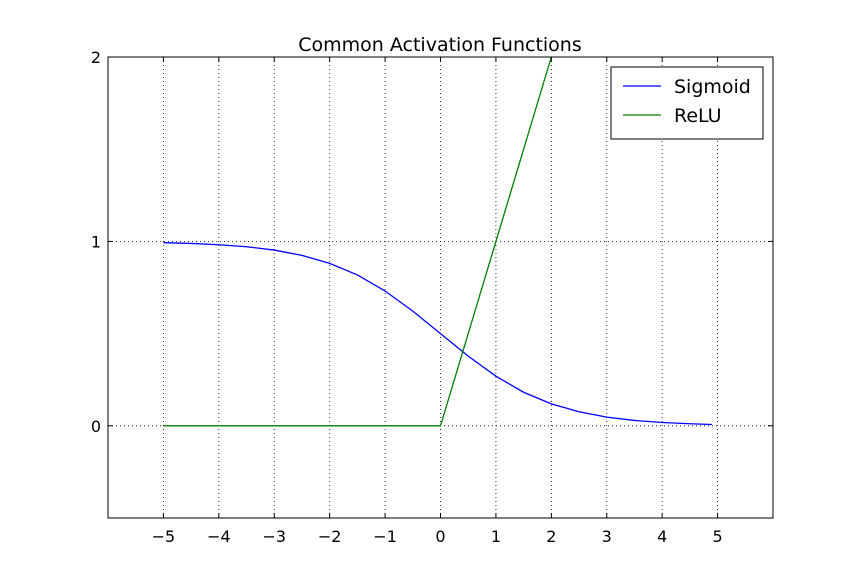 The height and width of the screenshot is (576, 858). Describe the element at coordinates (96, 426) in the screenshot. I see `y-tick-label: 0` at that location.